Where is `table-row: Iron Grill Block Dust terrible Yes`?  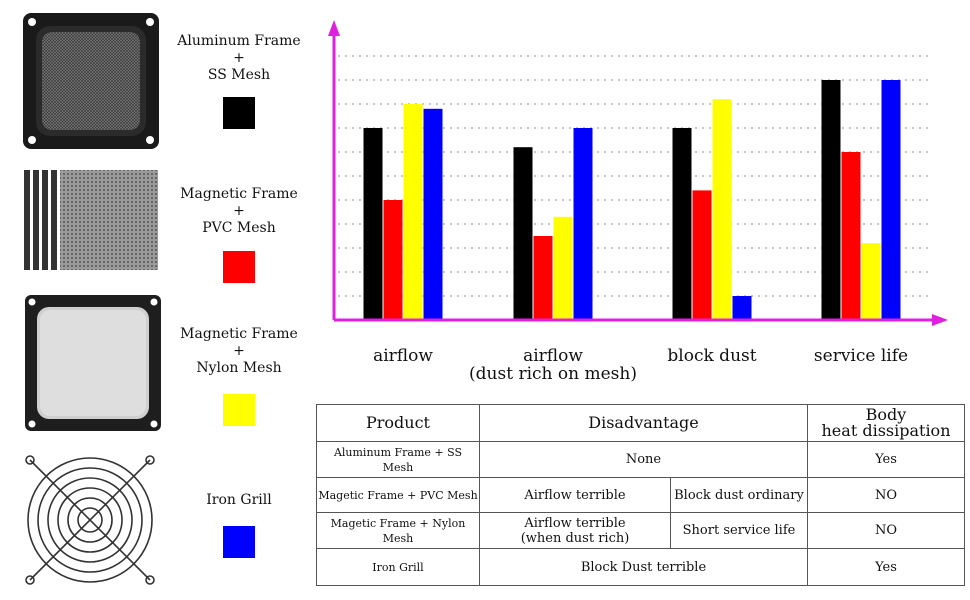
table-row: Iron Grill Block Dust terrible Yes is located at coordinates (640, 567).